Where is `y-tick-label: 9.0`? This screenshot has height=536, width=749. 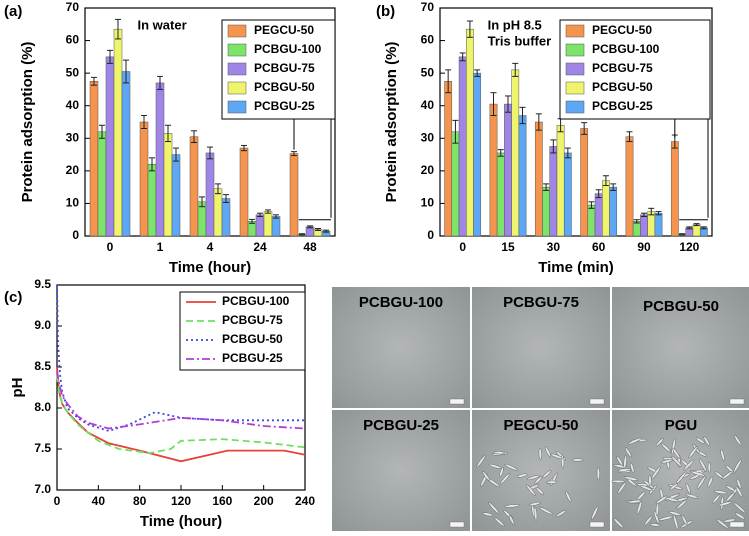
y-tick-label: 9.0 is located at coordinates (42, 325).